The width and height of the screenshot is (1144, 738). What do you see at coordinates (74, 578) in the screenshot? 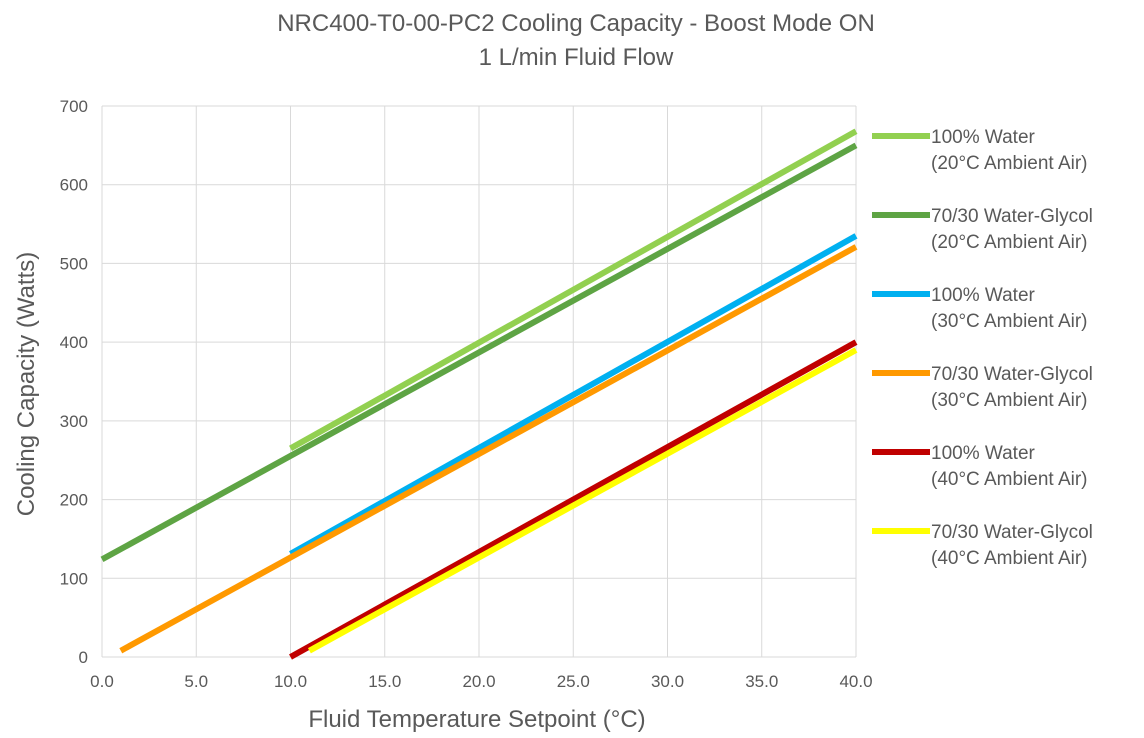
I see `y-tick-label: 100` at bounding box center [74, 578].